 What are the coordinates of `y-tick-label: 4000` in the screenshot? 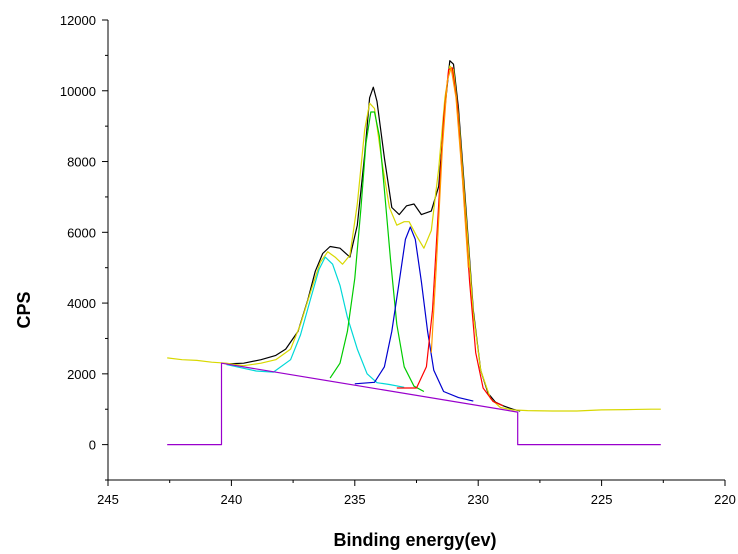 It's located at (81, 303).